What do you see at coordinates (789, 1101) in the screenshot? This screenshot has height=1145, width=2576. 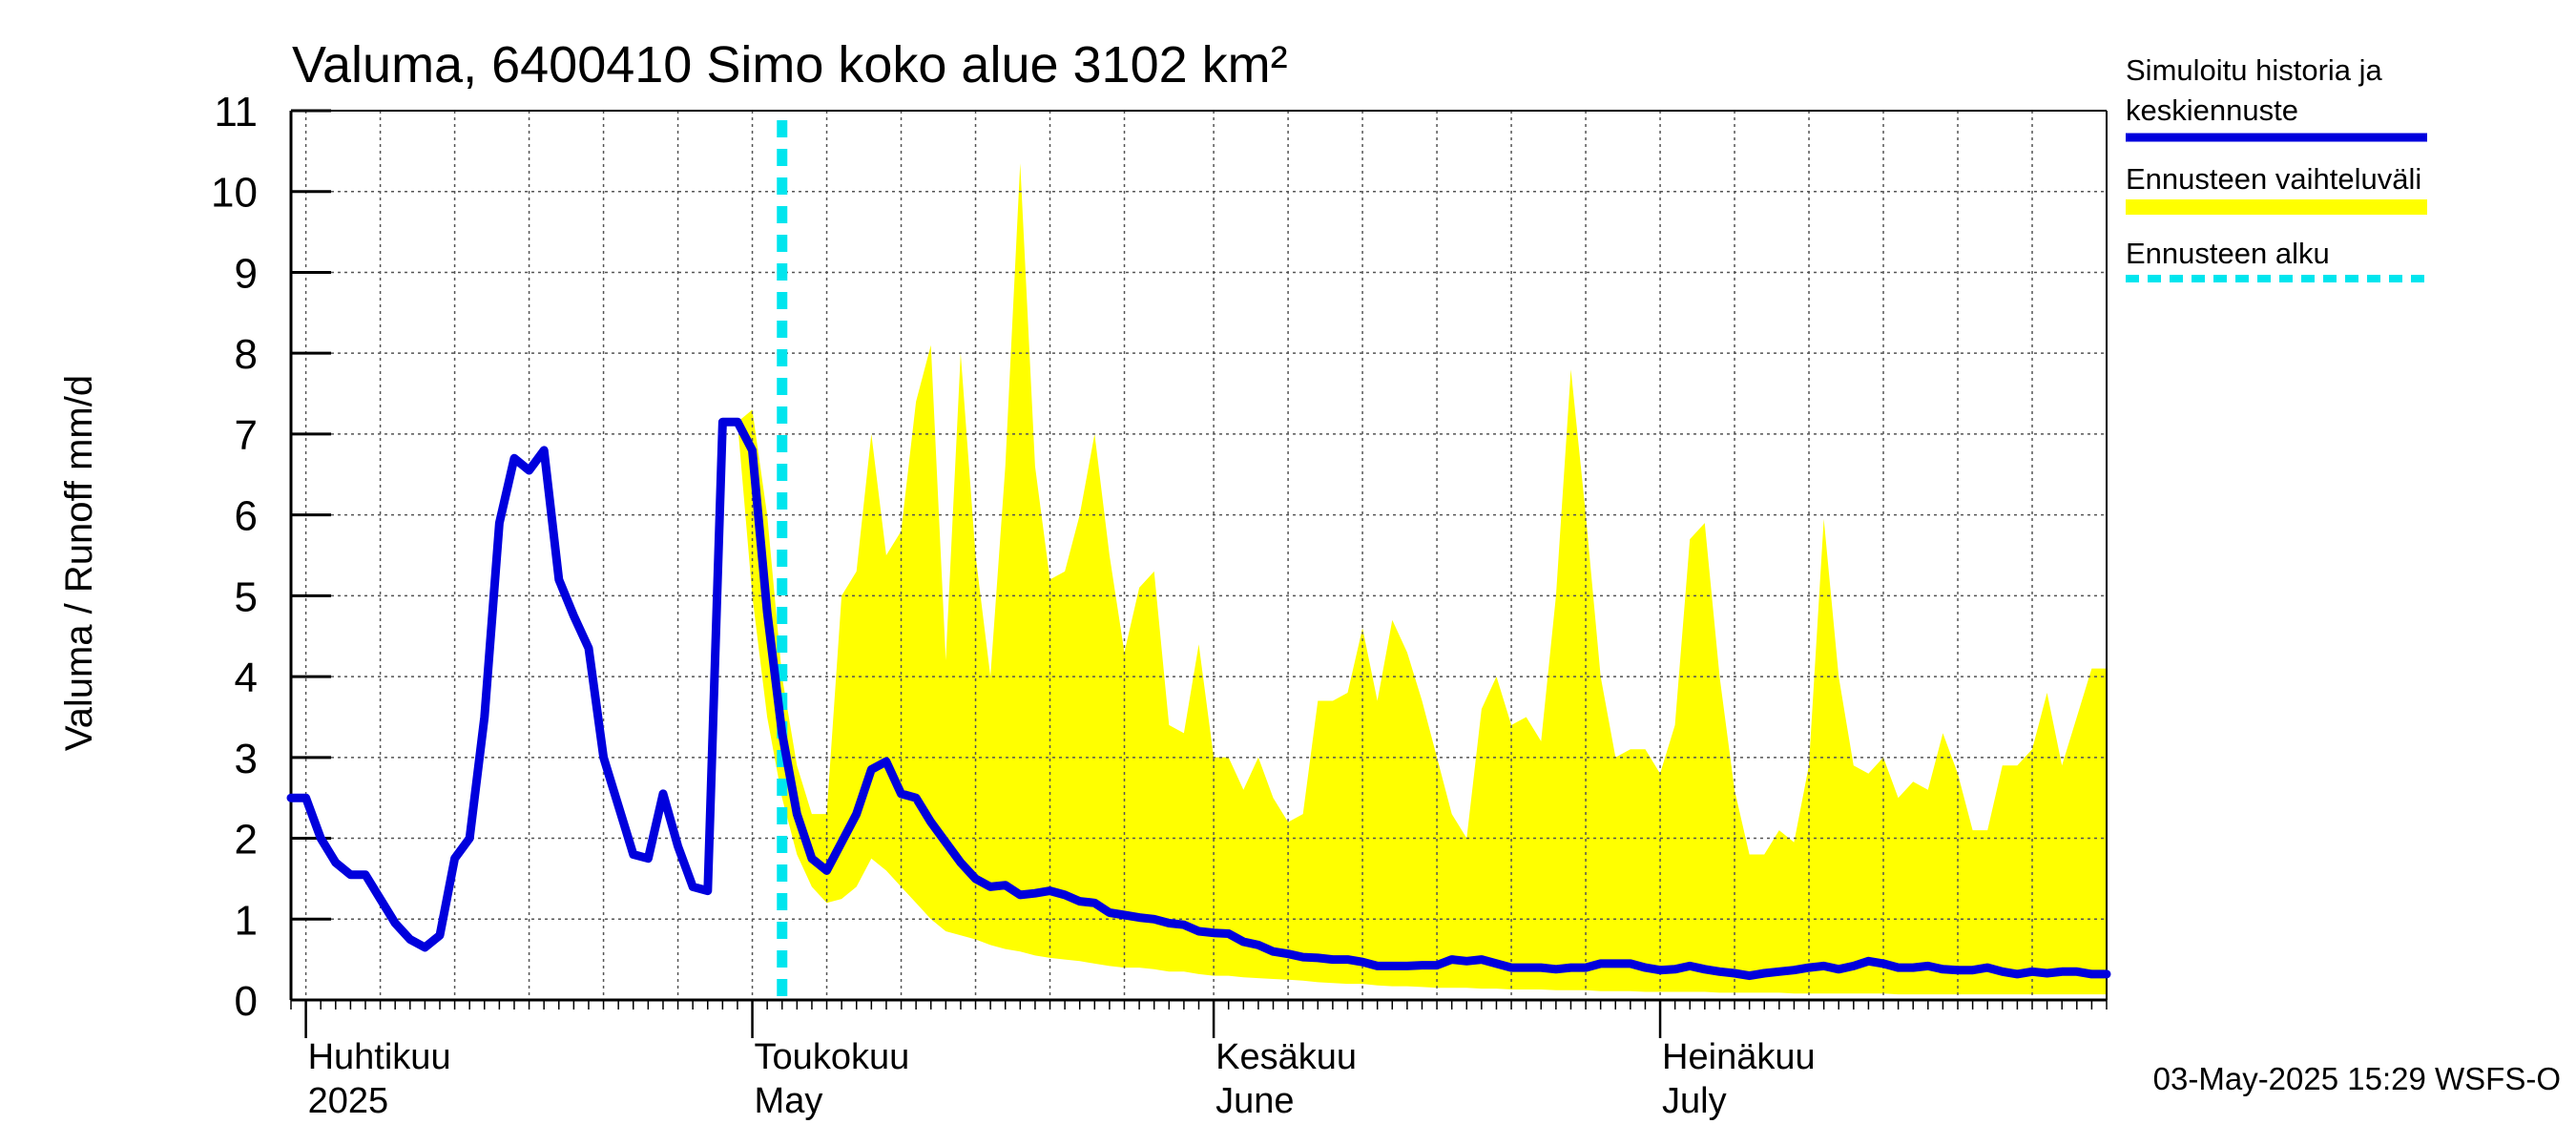 I see `x-month-sublabel: May` at bounding box center [789, 1101].